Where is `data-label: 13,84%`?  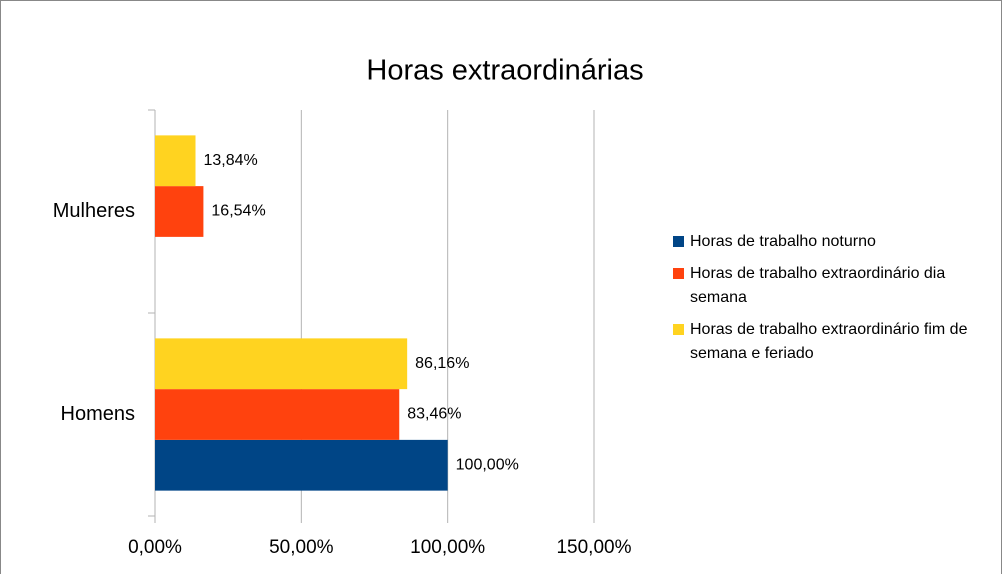
data-label: 13,84% is located at coordinates (231, 160).